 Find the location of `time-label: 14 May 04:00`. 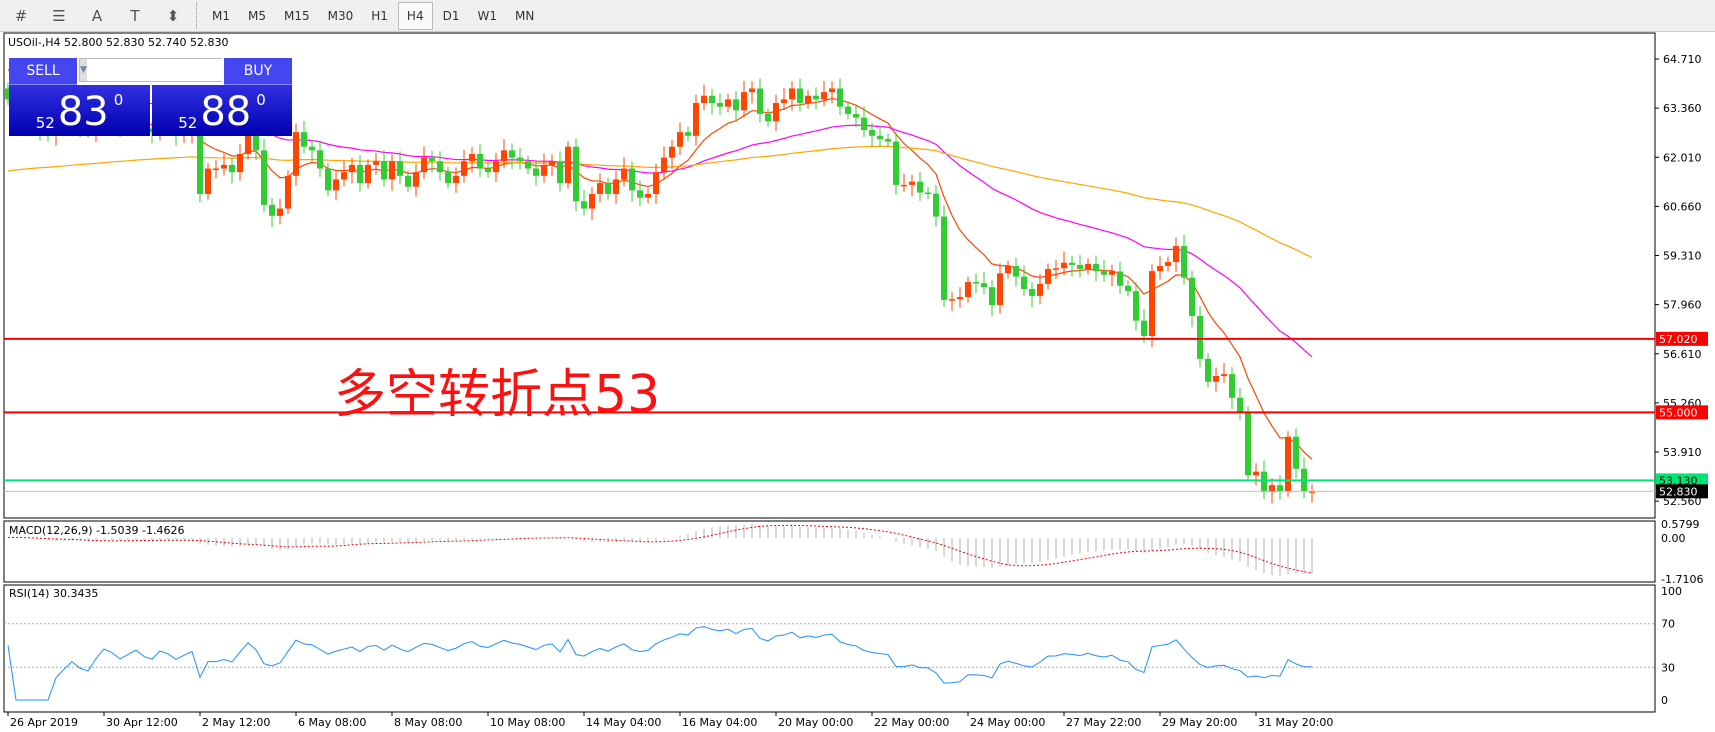

time-label: 14 May 04:00 is located at coordinates (623, 722).